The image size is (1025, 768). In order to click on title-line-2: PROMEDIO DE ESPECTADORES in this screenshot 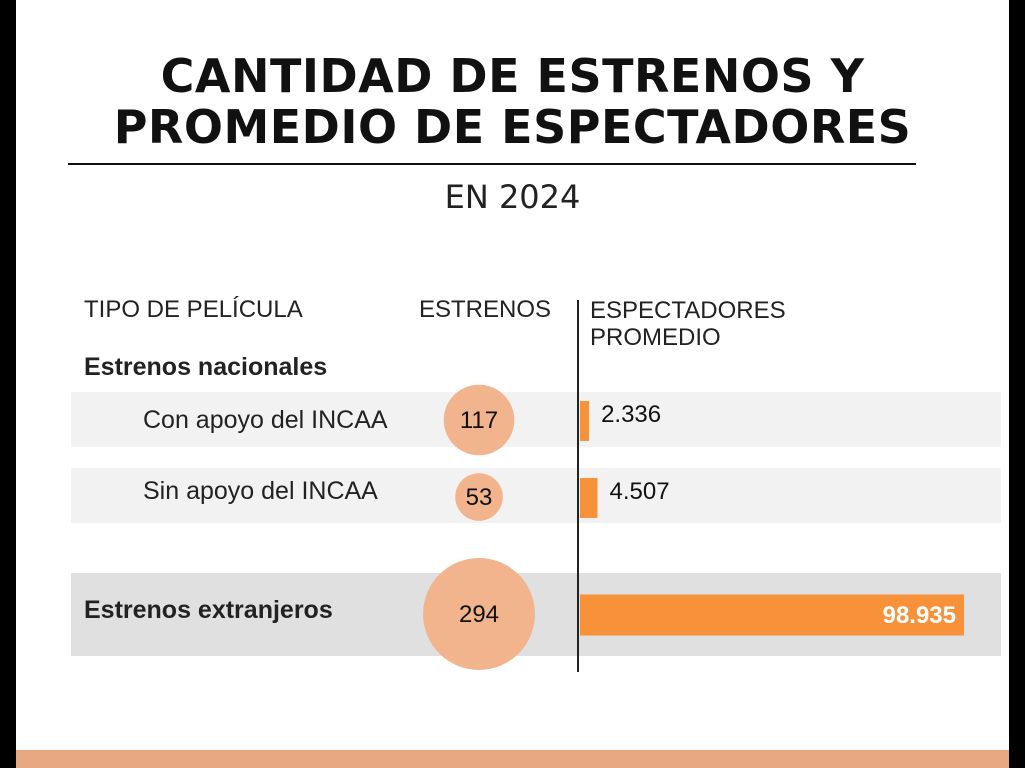, I will do `click(512, 127)`.